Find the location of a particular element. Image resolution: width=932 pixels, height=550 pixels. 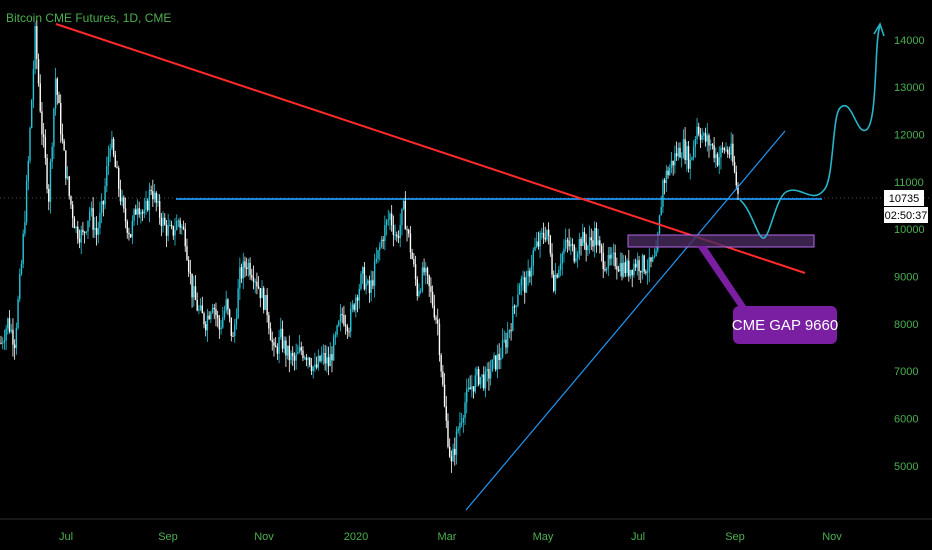

countdown-label: 02:50:37 is located at coordinates (906, 216).